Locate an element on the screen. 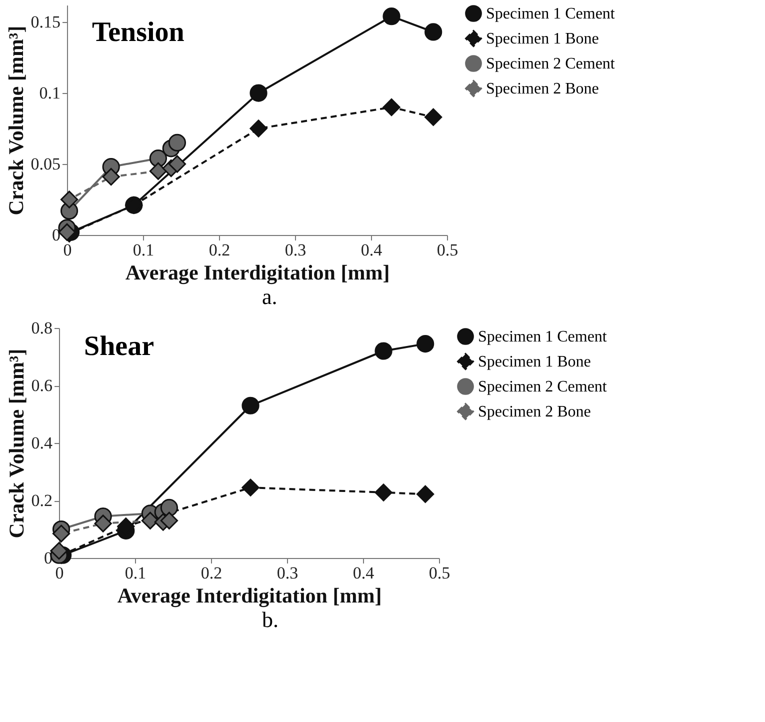 This screenshot has width=765, height=722. y-tick-label: 0.1 is located at coordinates (49, 93).